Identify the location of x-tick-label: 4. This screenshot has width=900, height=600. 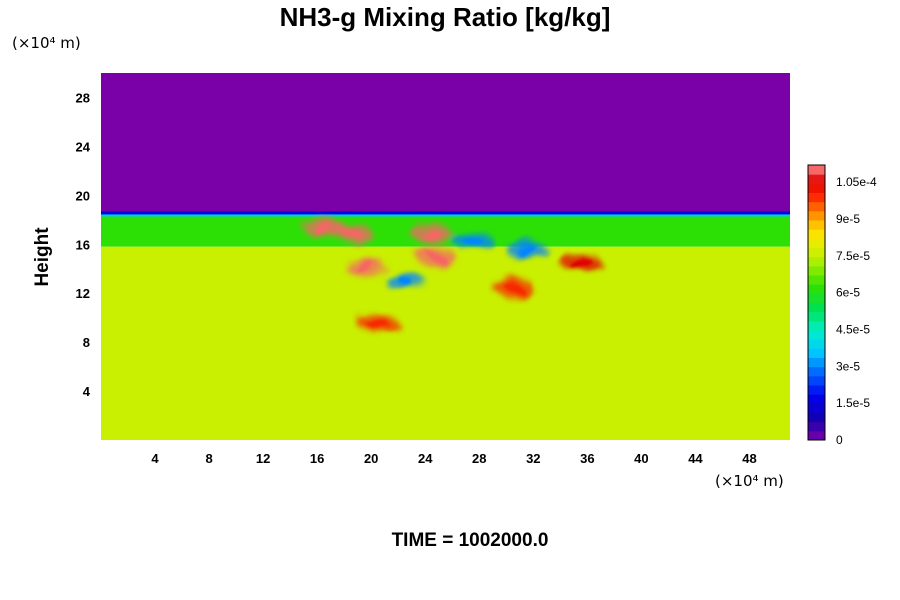
(155, 458).